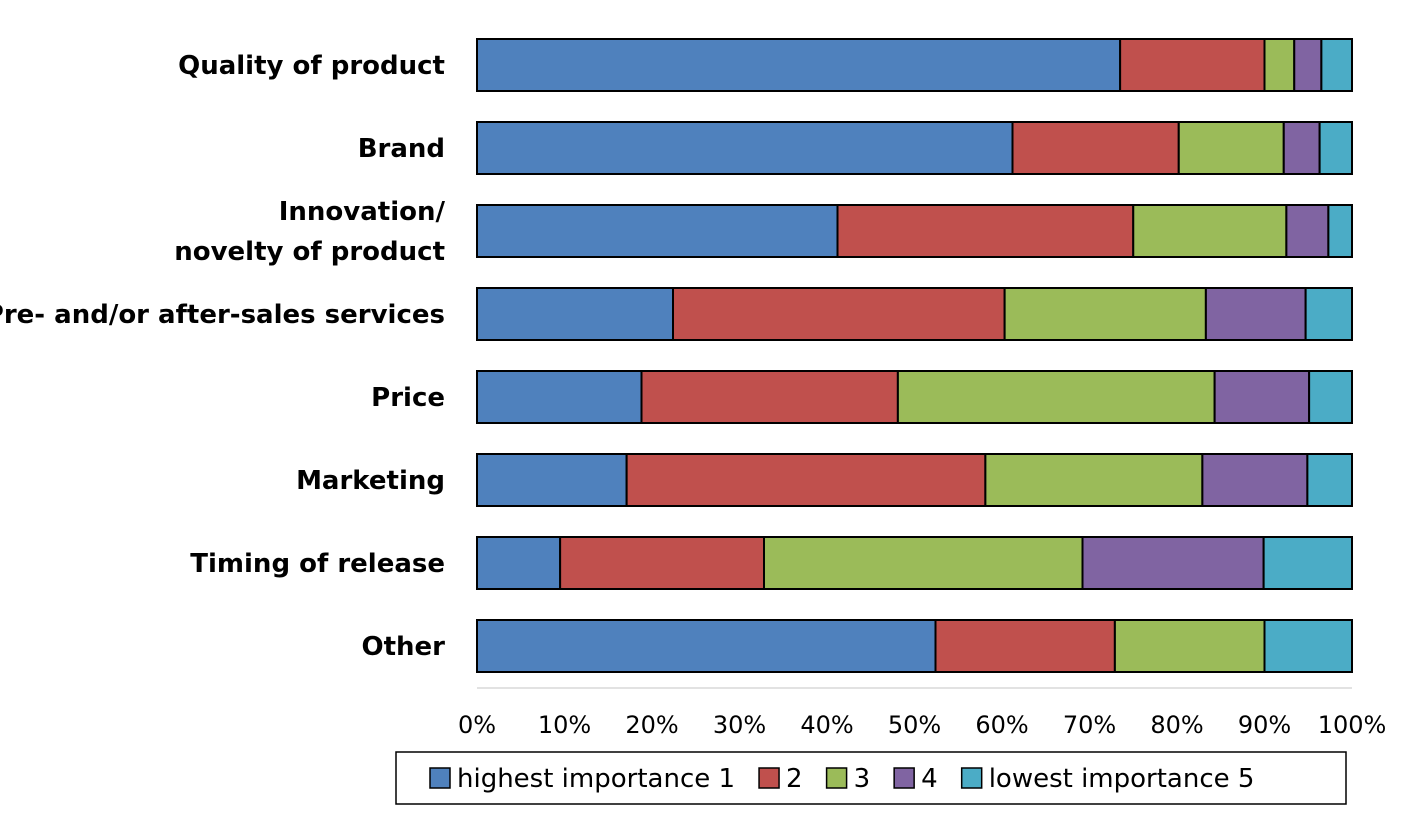 The height and width of the screenshot is (821, 1407). What do you see at coordinates (1089, 725) in the screenshot?
I see `x-tick-label: 70%` at bounding box center [1089, 725].